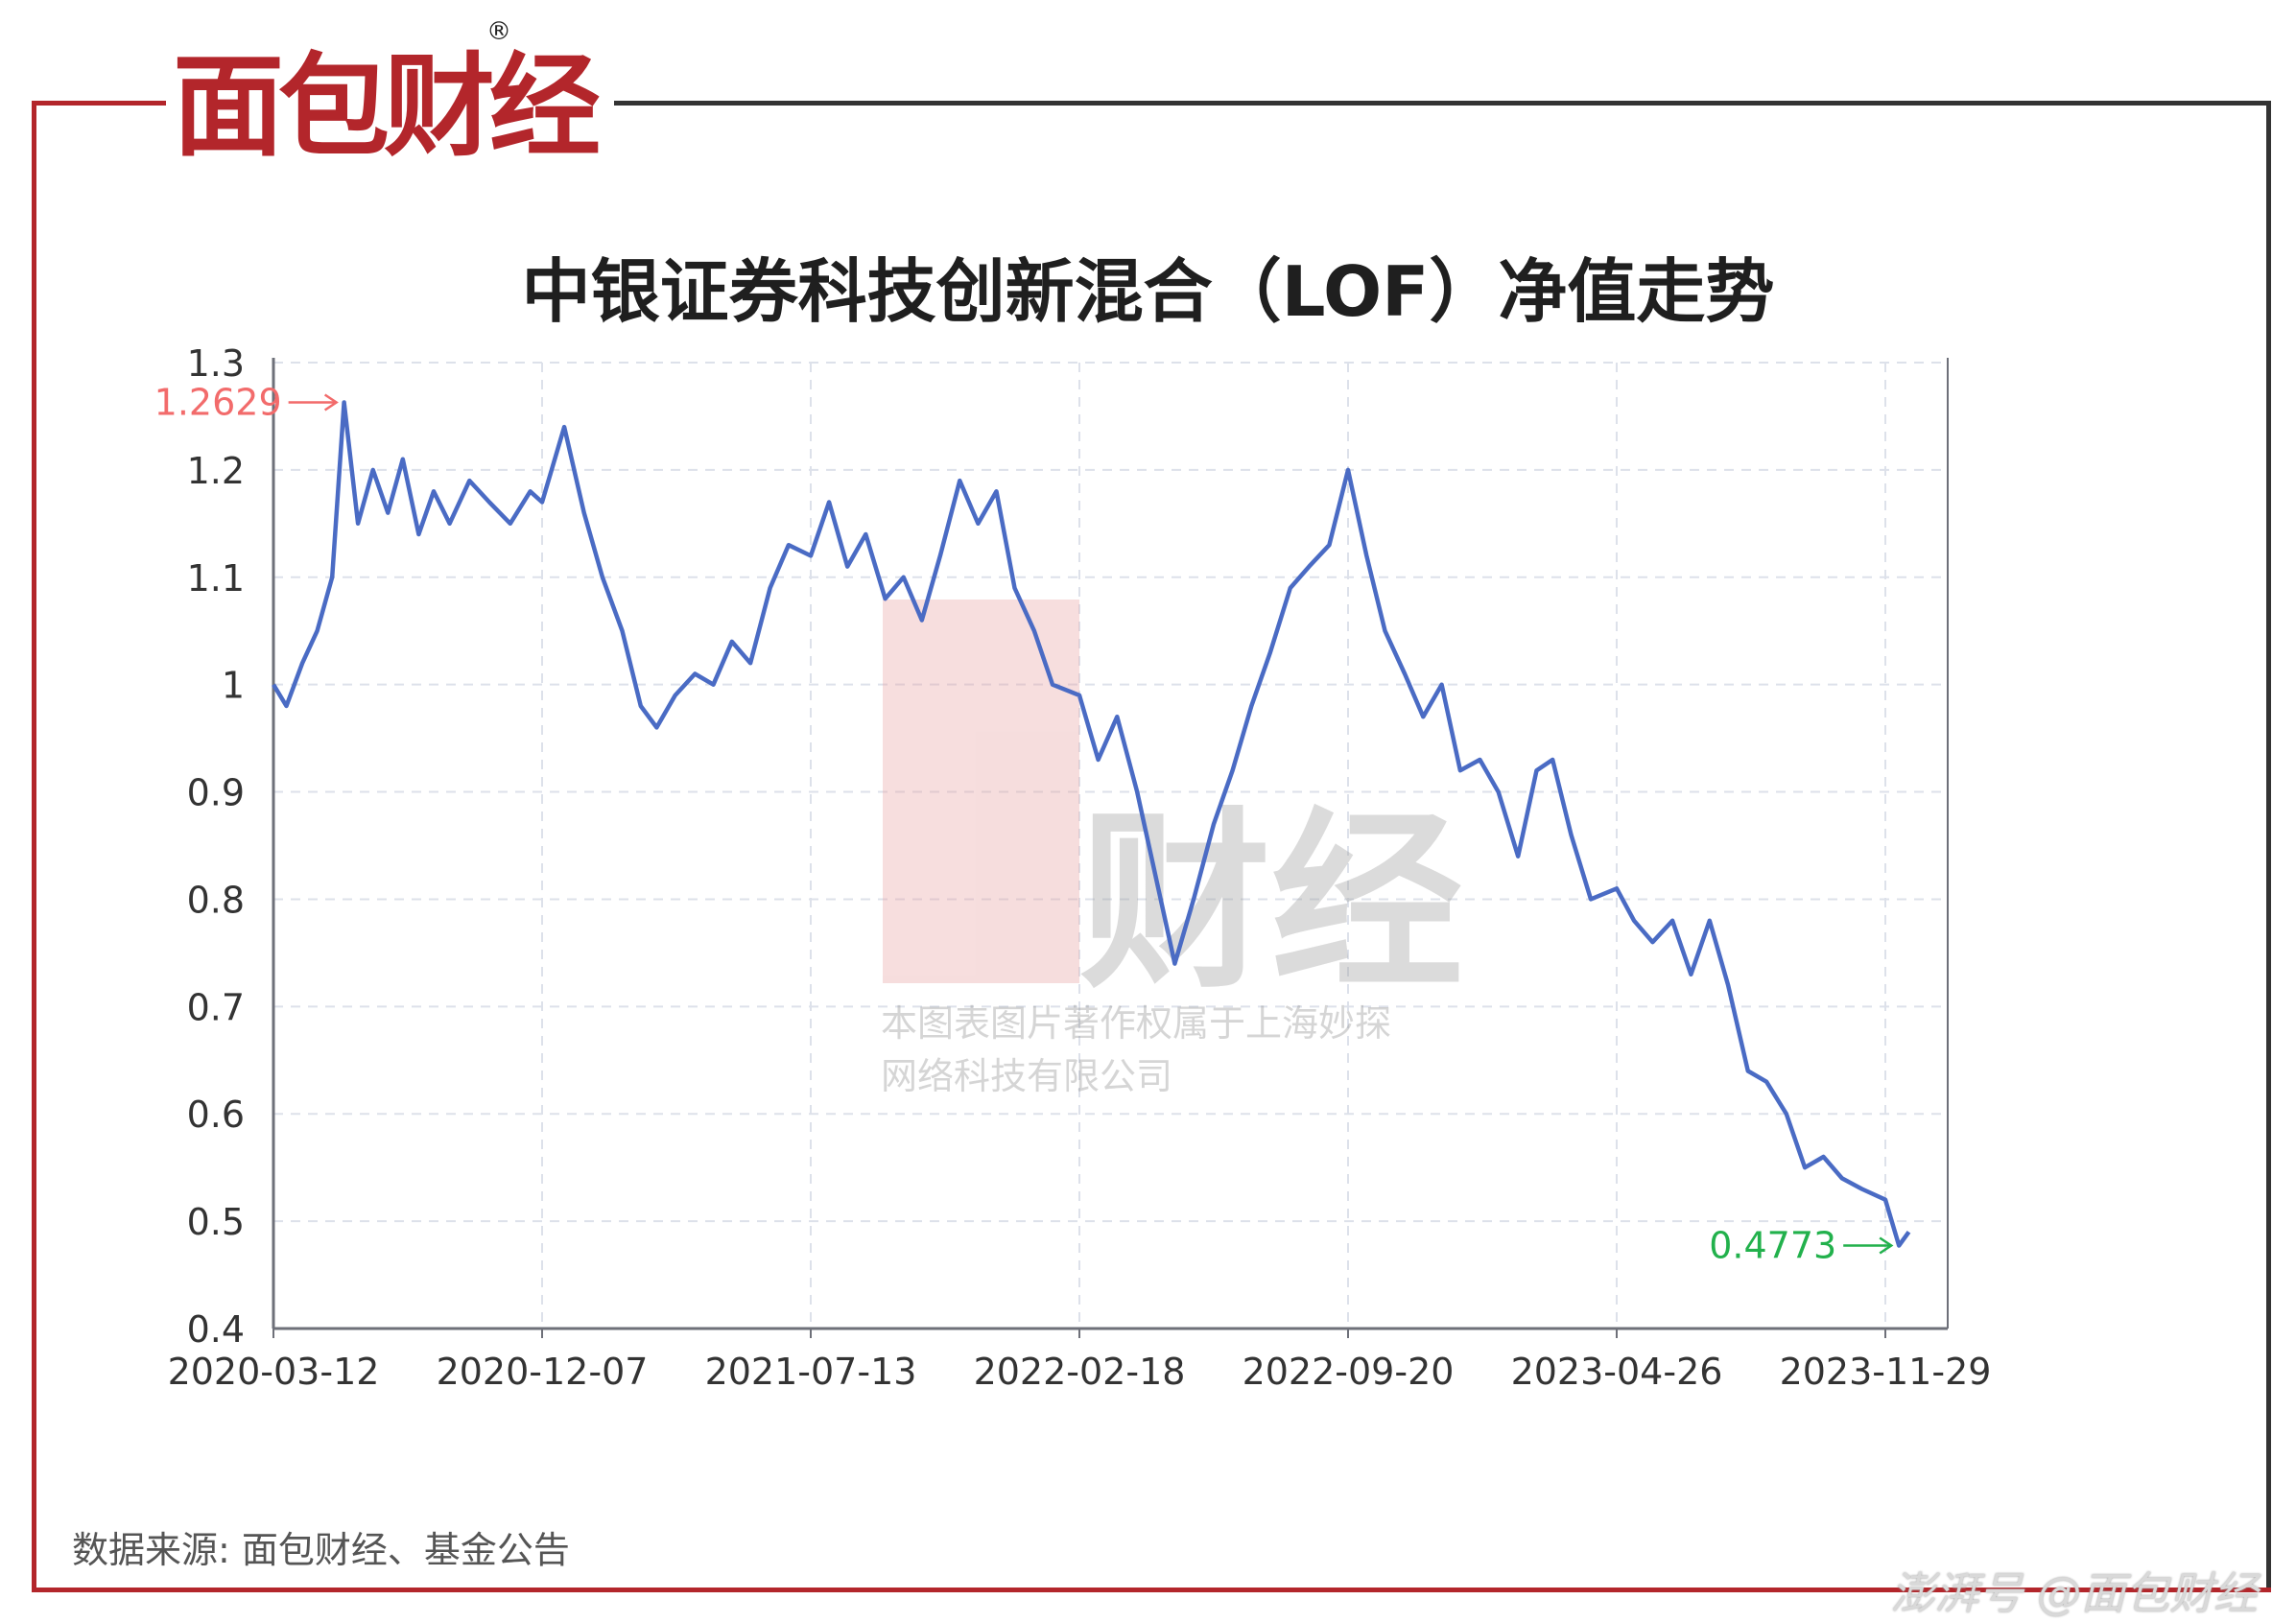  What do you see at coordinates (331, 403) in the screenshot?
I see `max-value-arrowhead` at bounding box center [331, 403].